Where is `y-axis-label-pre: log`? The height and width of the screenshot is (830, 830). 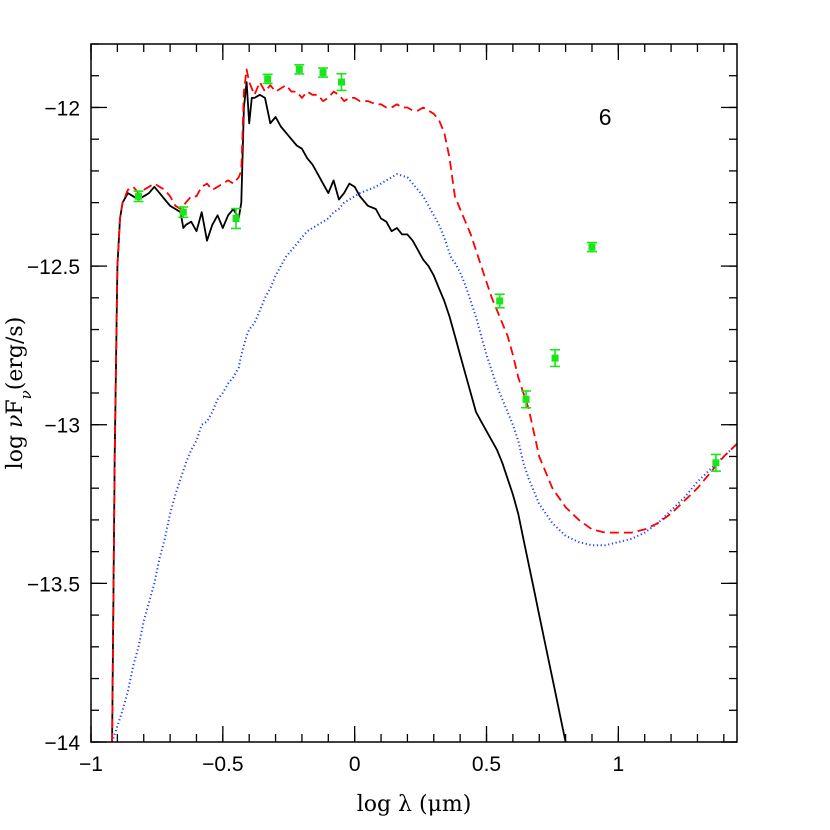
y-axis-label-pre: log is located at coordinates (15, 448).